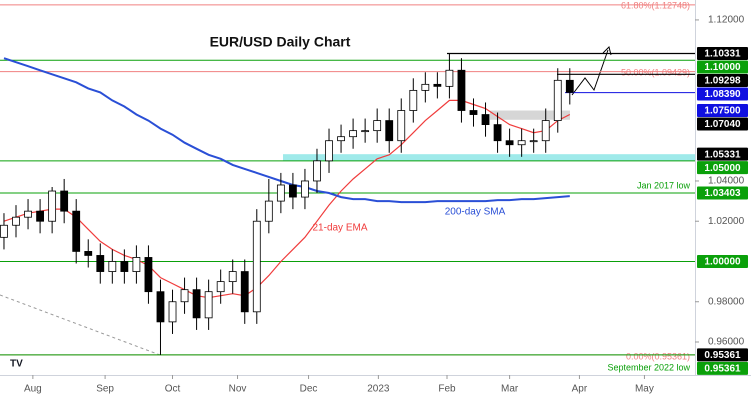  Describe the element at coordinates (173, 389) in the screenshot. I see `x-tick-label: Oct` at that location.